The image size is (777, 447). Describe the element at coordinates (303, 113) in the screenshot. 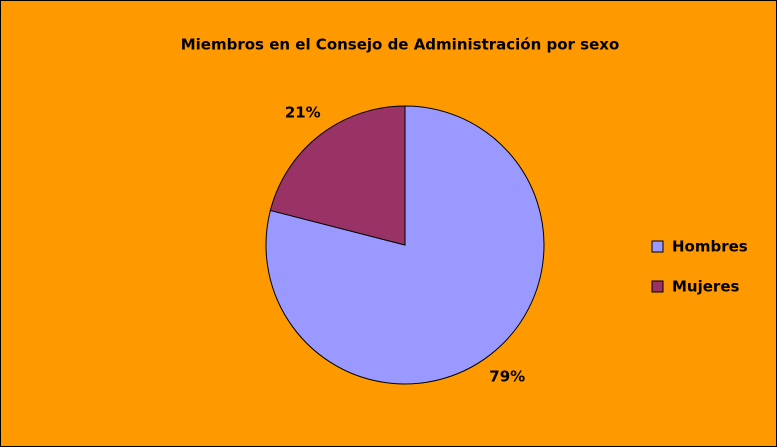

I see `data-label: 21%` at that location.